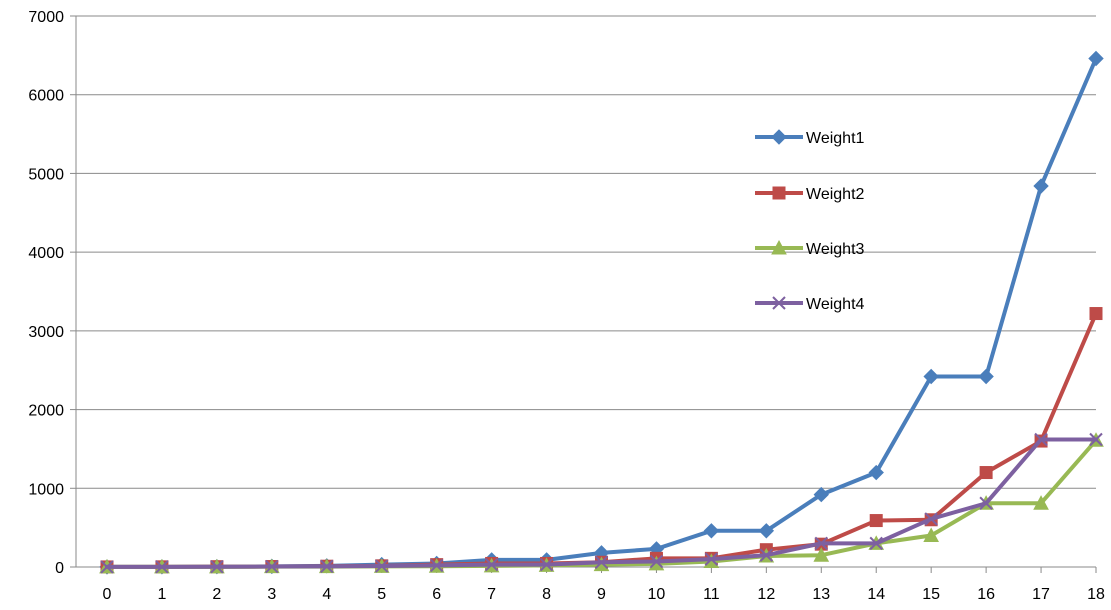 This screenshot has width=1111, height=610. What do you see at coordinates (46, 174) in the screenshot?
I see `y-tick-label: 5000` at bounding box center [46, 174].